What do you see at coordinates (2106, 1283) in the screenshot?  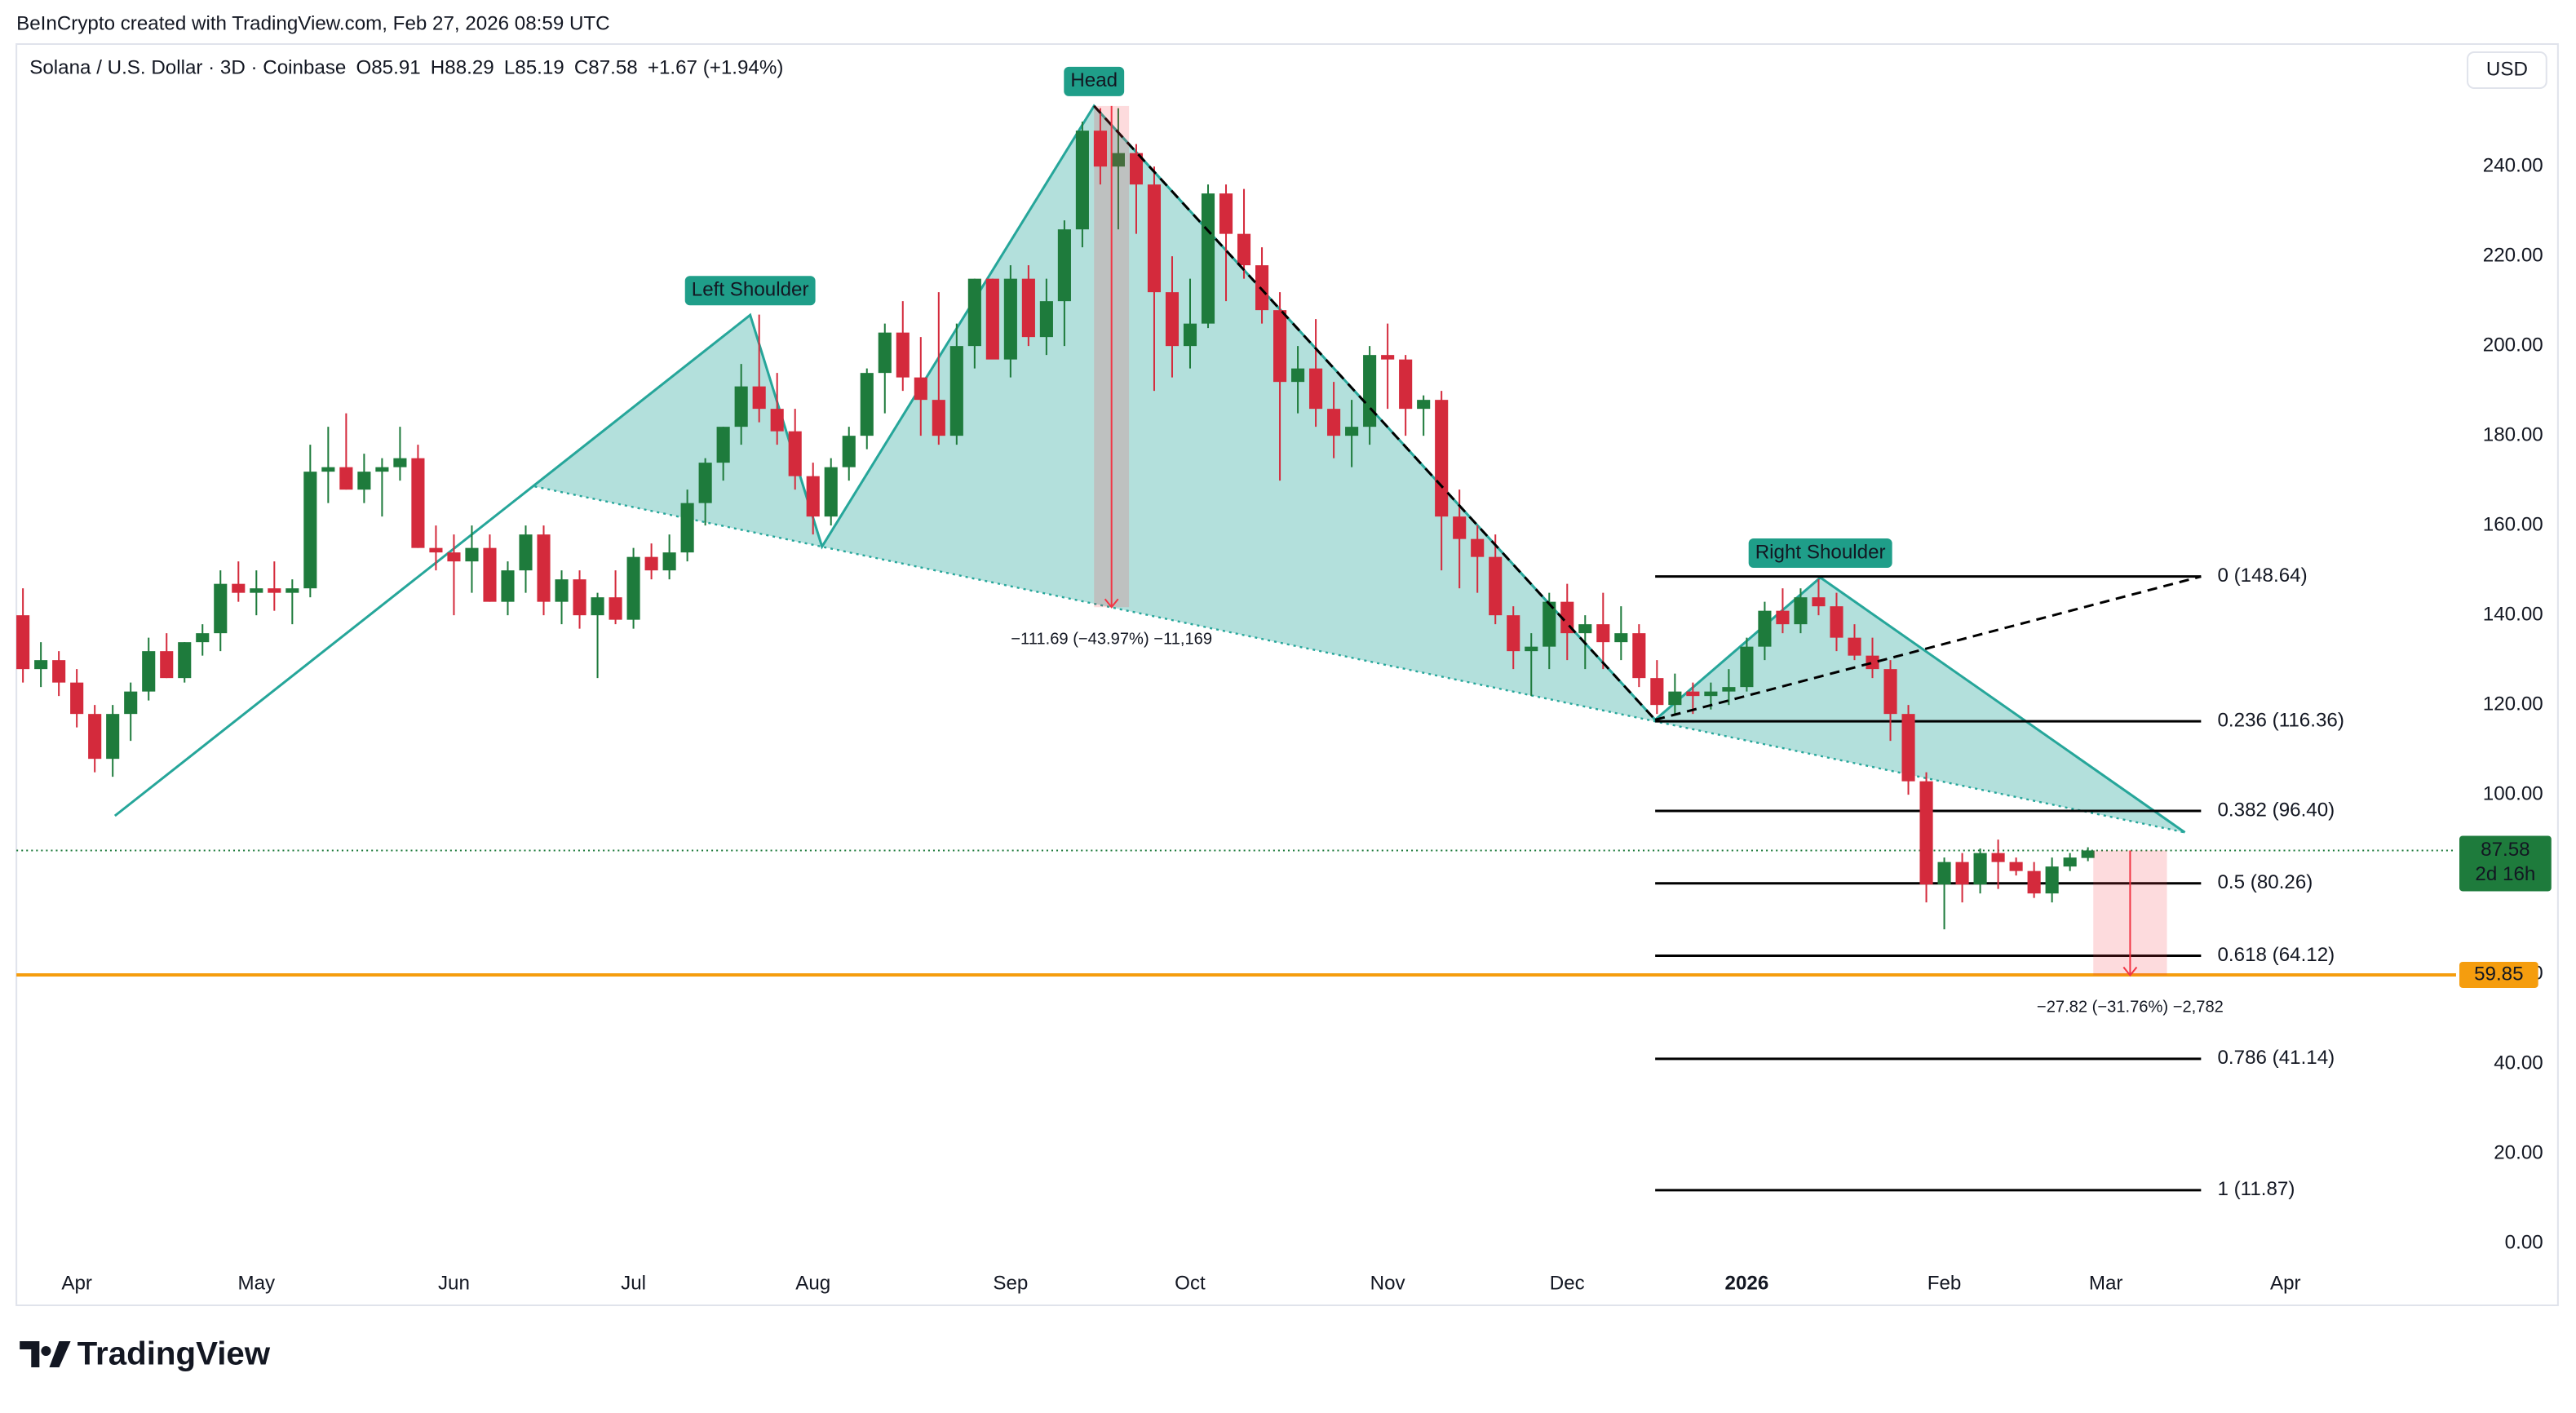 I see `x-tick-label: Mar` at bounding box center [2106, 1283].